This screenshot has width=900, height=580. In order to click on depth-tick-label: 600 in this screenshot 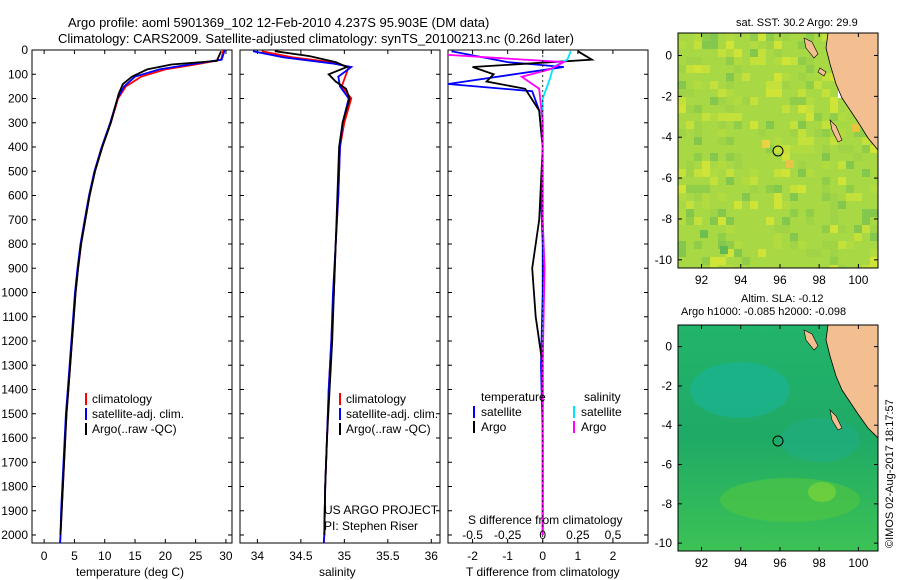, I will do `click(18, 196)`.